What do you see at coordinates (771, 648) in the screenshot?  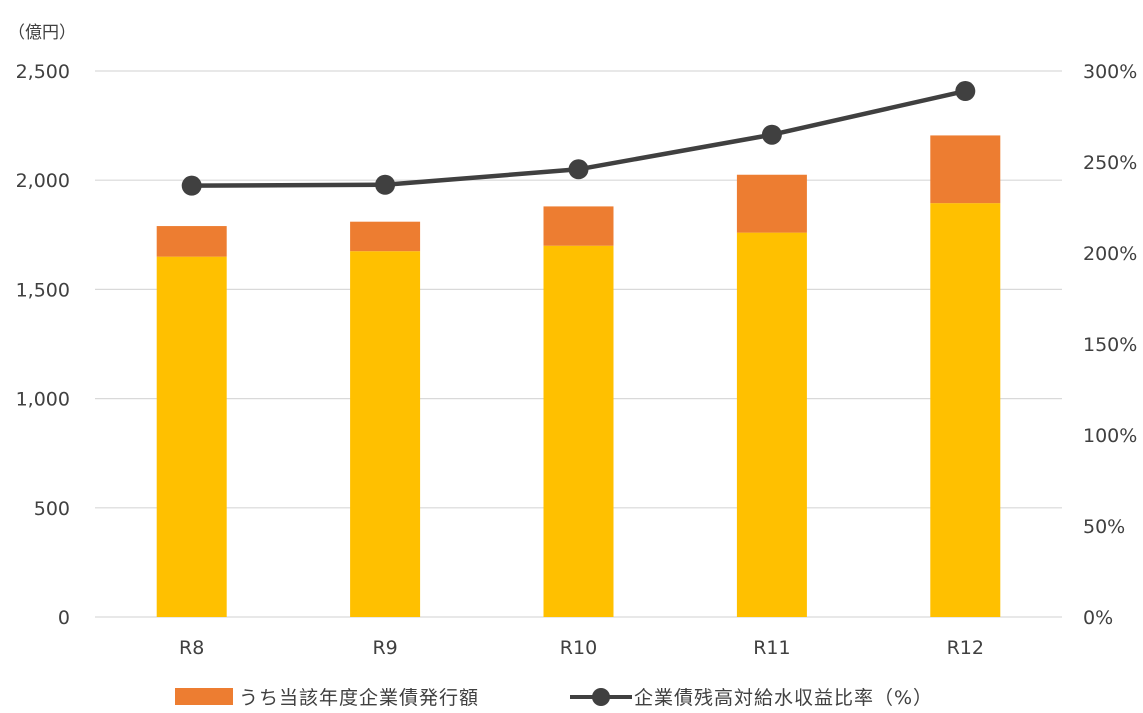 I see `x-tick-label: R11` at bounding box center [771, 648].